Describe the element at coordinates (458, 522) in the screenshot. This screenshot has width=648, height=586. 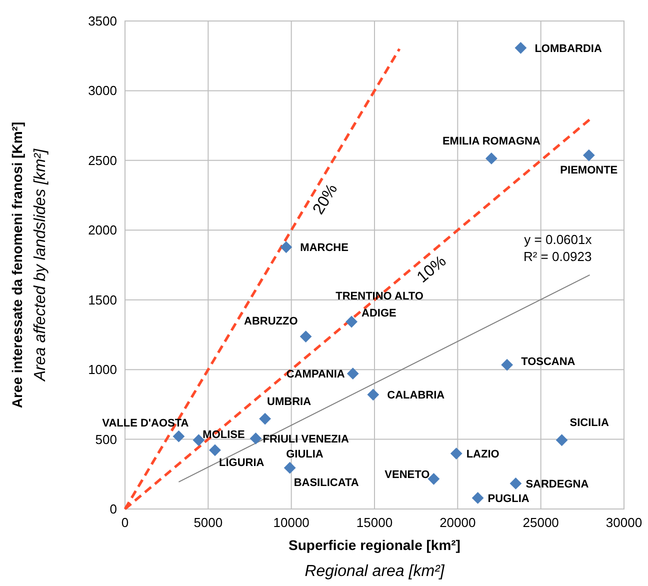
I see `x-tick-label: 20000` at that location.